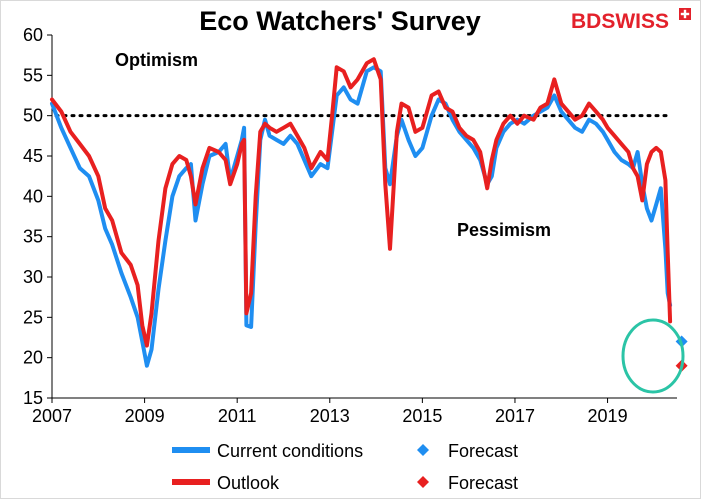 This screenshot has height=499, width=701. Describe the element at coordinates (635, 21) in the screenshot. I see `brand-swiss-text: SWISS` at that location.